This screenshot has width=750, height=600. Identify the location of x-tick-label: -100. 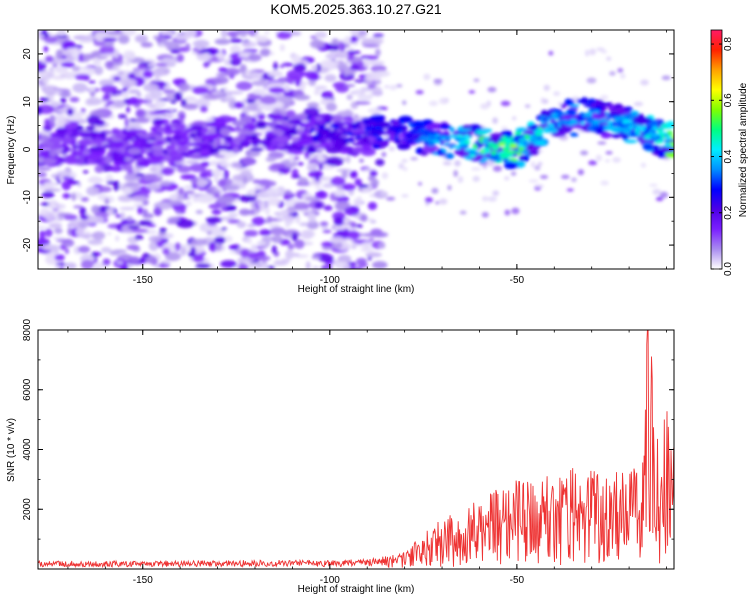
(330, 280).